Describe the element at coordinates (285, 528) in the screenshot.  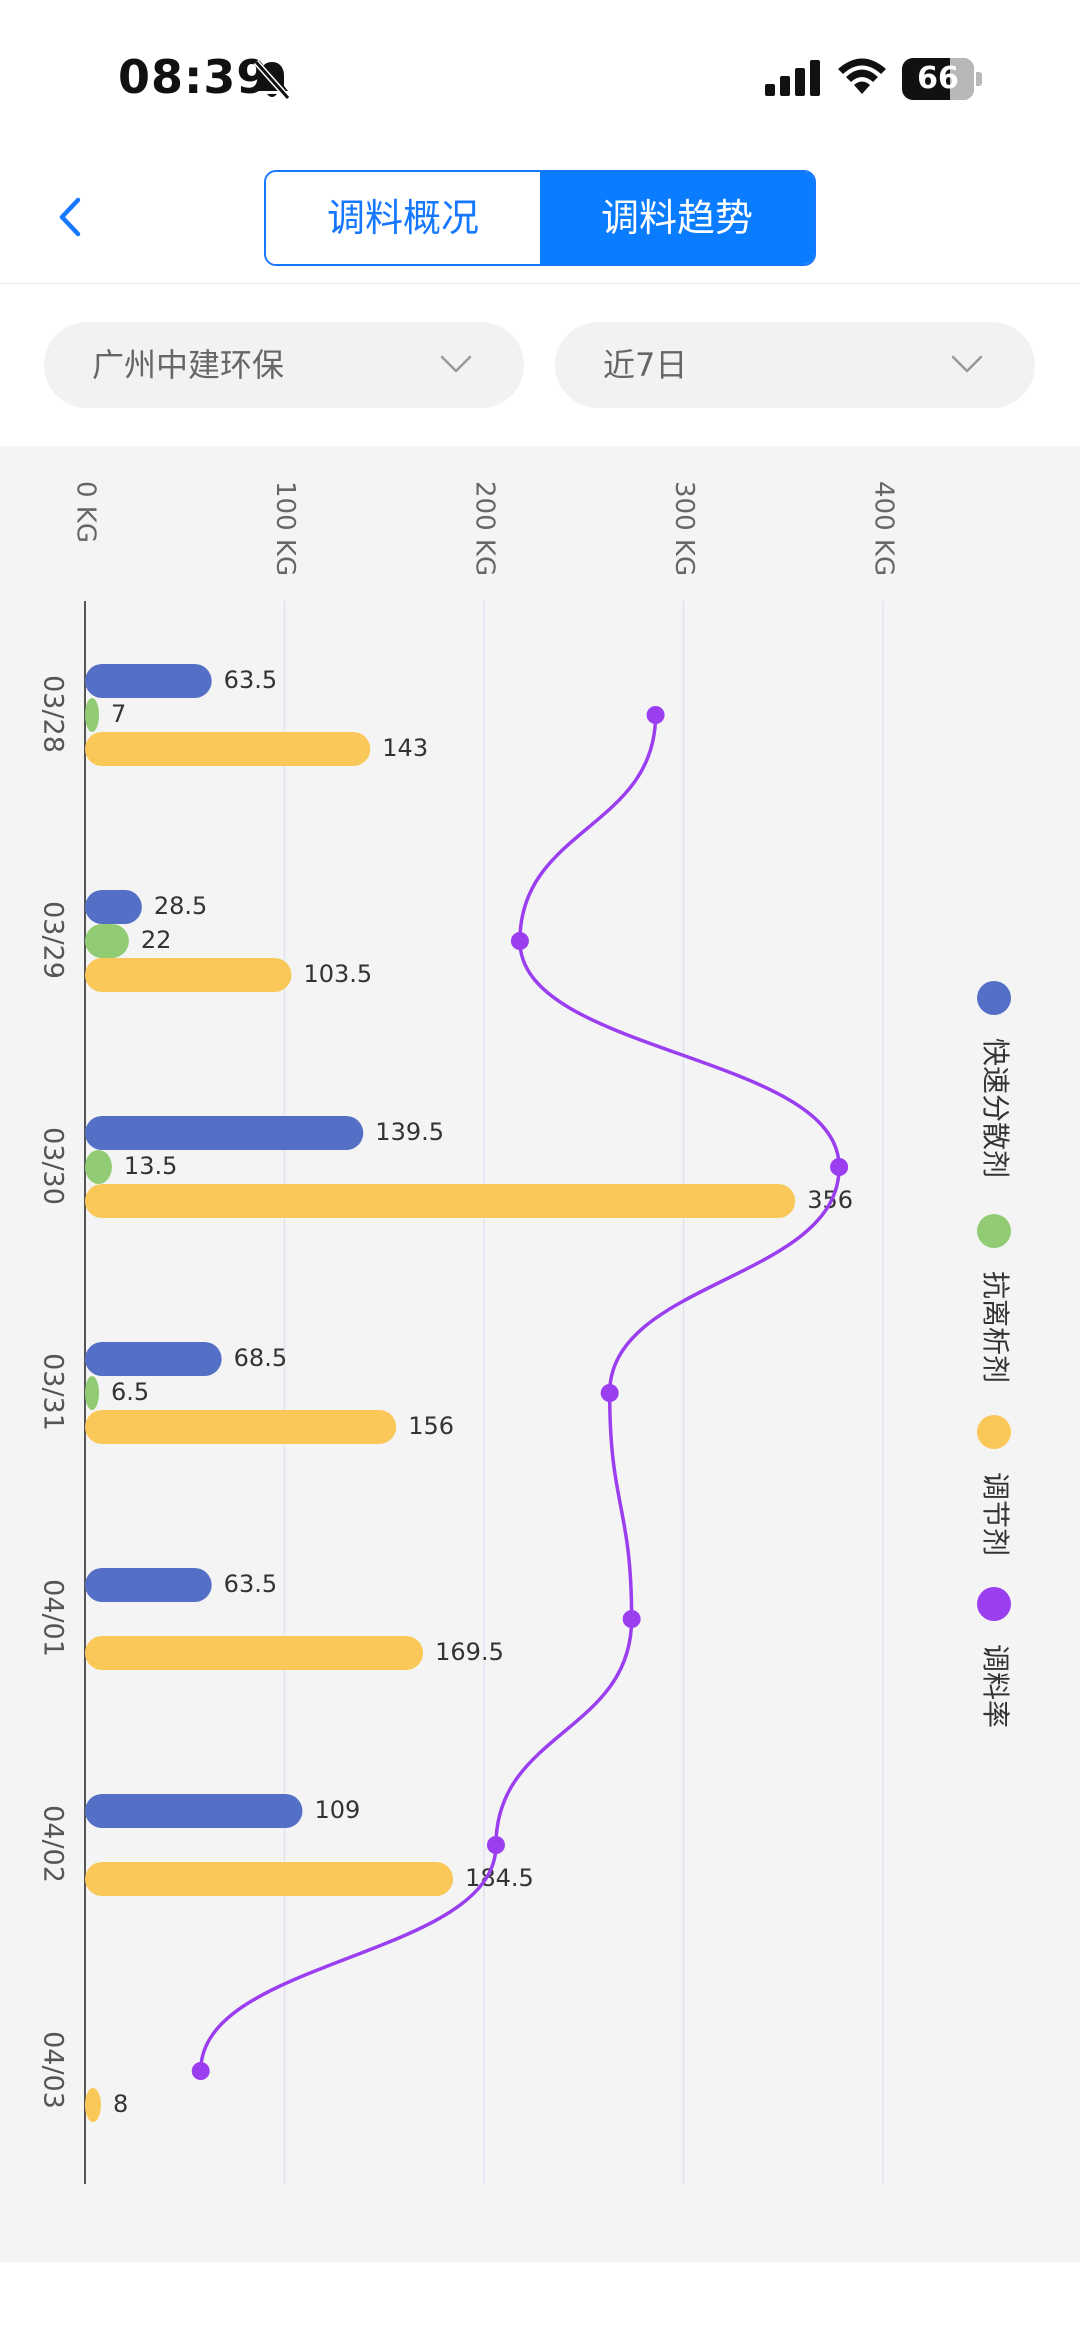
I see `value-axis-tick-label: 100 KG` at that location.